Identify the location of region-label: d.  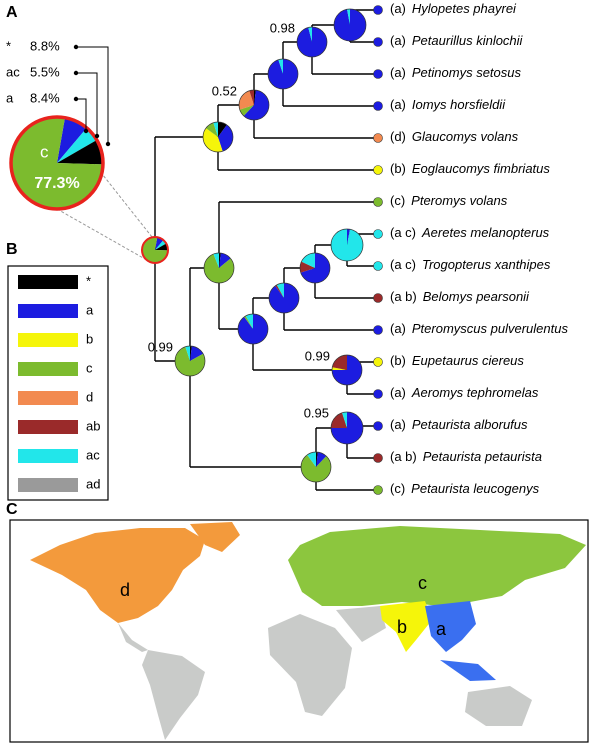
(125, 590).